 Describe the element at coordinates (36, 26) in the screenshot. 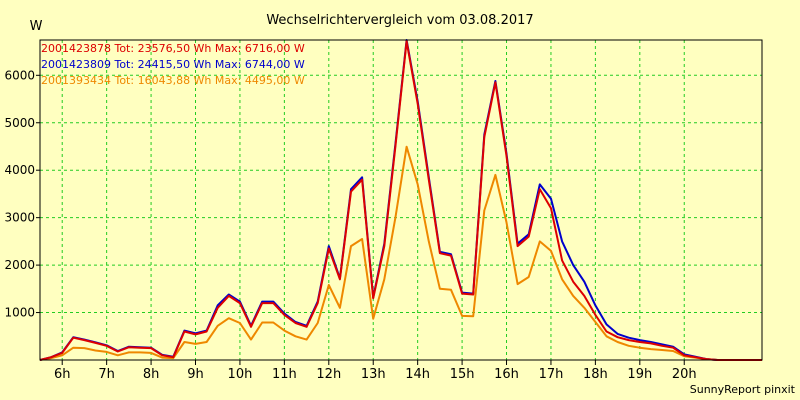

I see `y-axis-unit-label: W` at that location.